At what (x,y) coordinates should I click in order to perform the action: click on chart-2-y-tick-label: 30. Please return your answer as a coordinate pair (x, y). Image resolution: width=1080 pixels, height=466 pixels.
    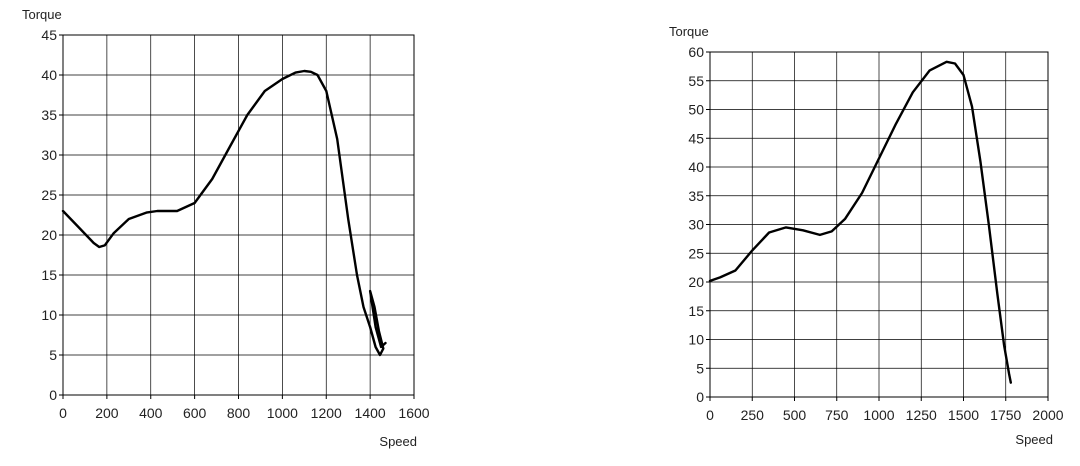
    Looking at the image, I should click on (696, 225).